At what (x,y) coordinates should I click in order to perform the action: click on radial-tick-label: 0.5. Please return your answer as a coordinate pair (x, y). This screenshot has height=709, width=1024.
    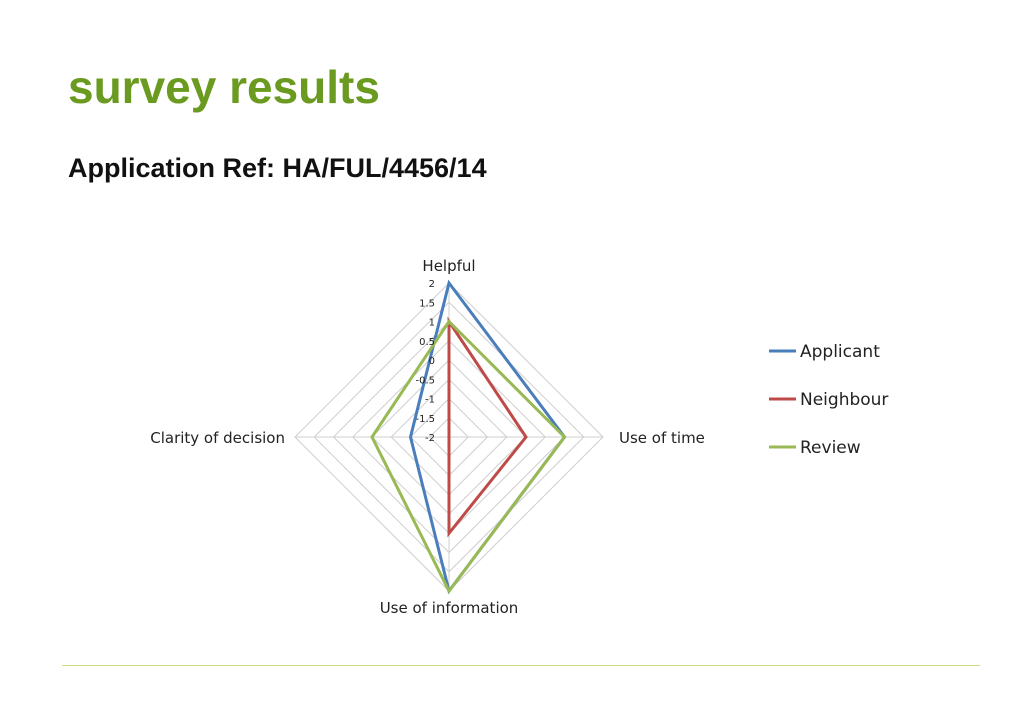
    Looking at the image, I should click on (427, 342).